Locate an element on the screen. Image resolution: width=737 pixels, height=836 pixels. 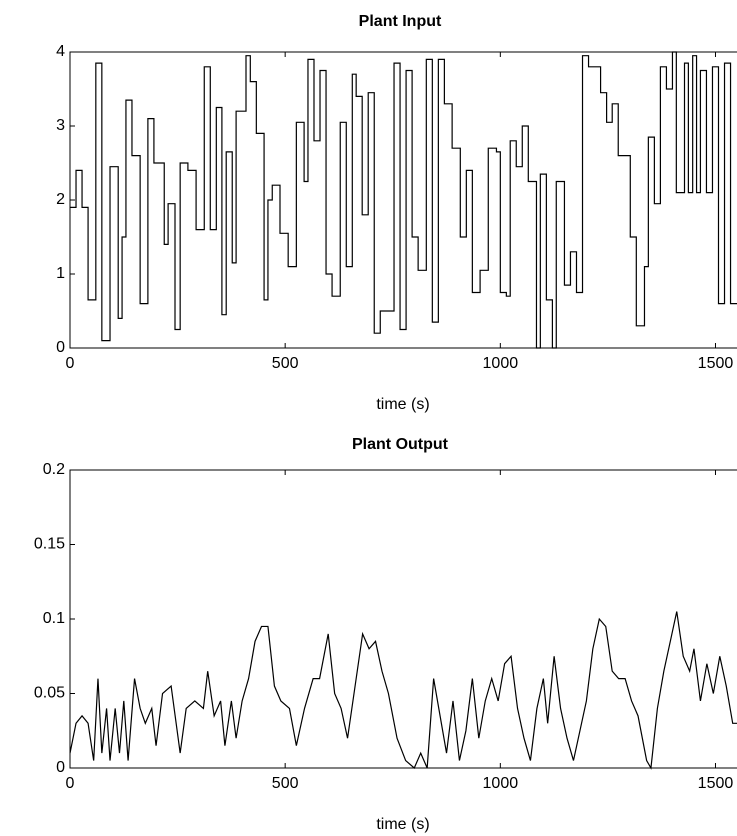
chart-title: Plant Output is located at coordinates (400, 444).